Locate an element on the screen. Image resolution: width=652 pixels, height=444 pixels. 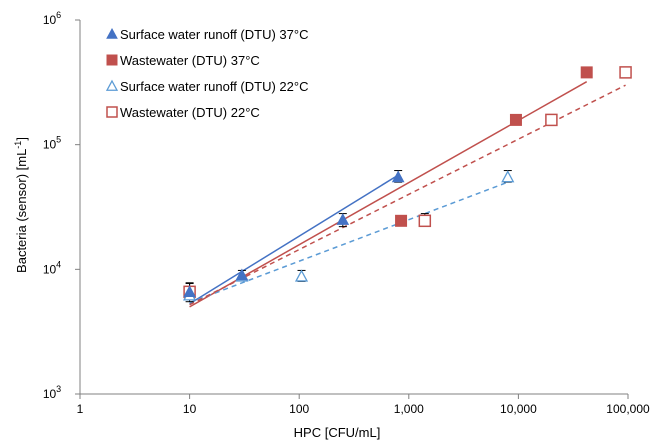
y-tick-label: 10⁴ is located at coordinates (52, 267).